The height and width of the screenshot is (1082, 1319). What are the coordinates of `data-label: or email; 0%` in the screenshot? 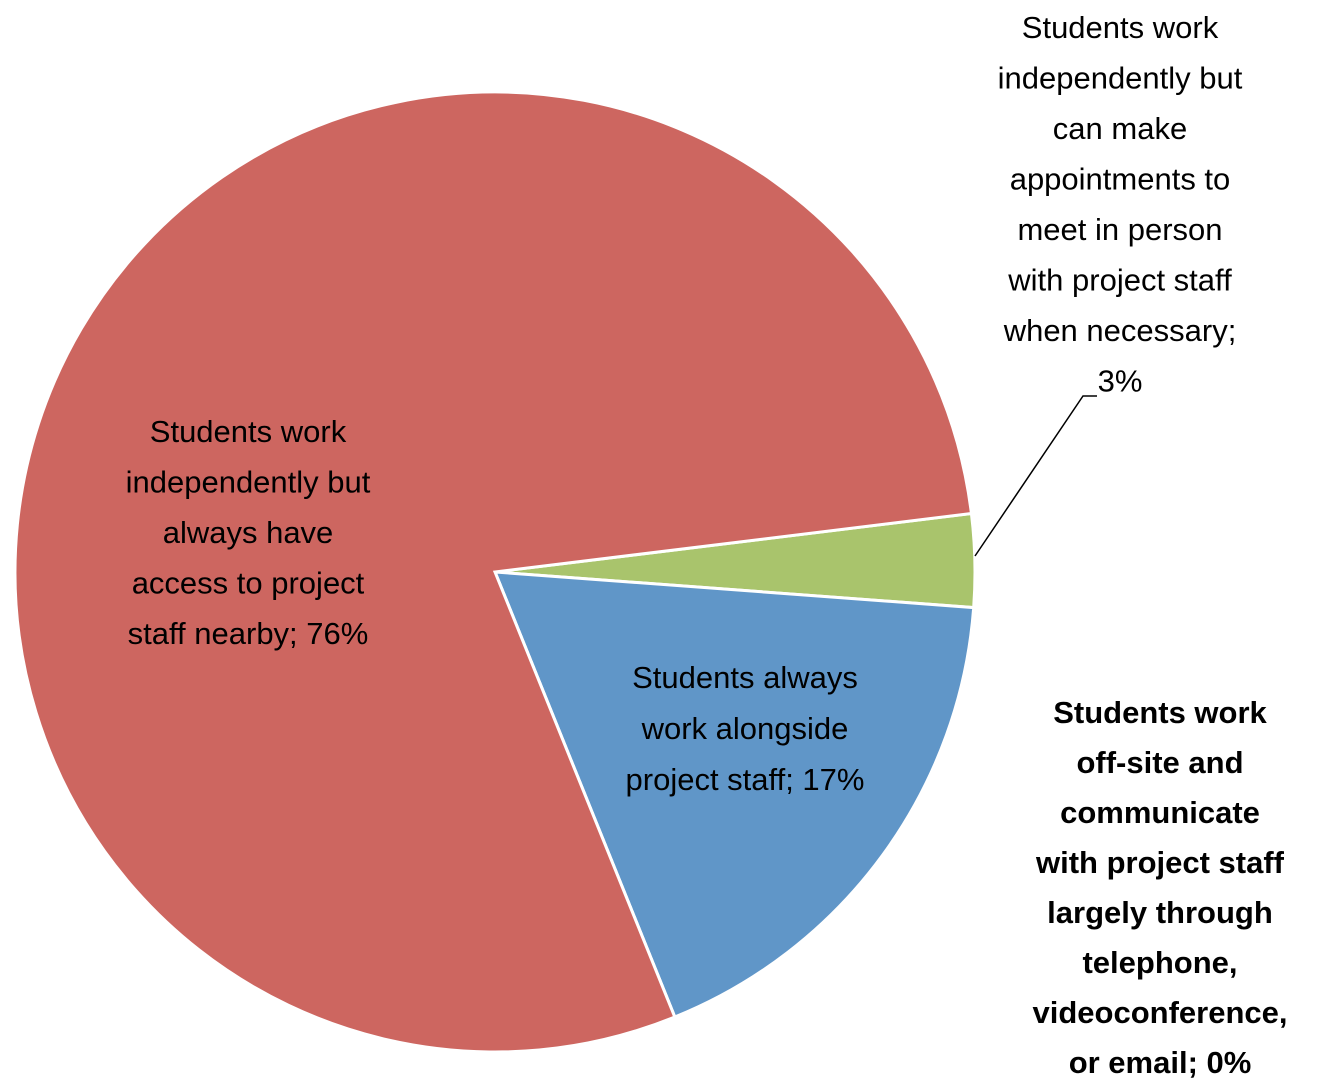 It's located at (1160, 1062).